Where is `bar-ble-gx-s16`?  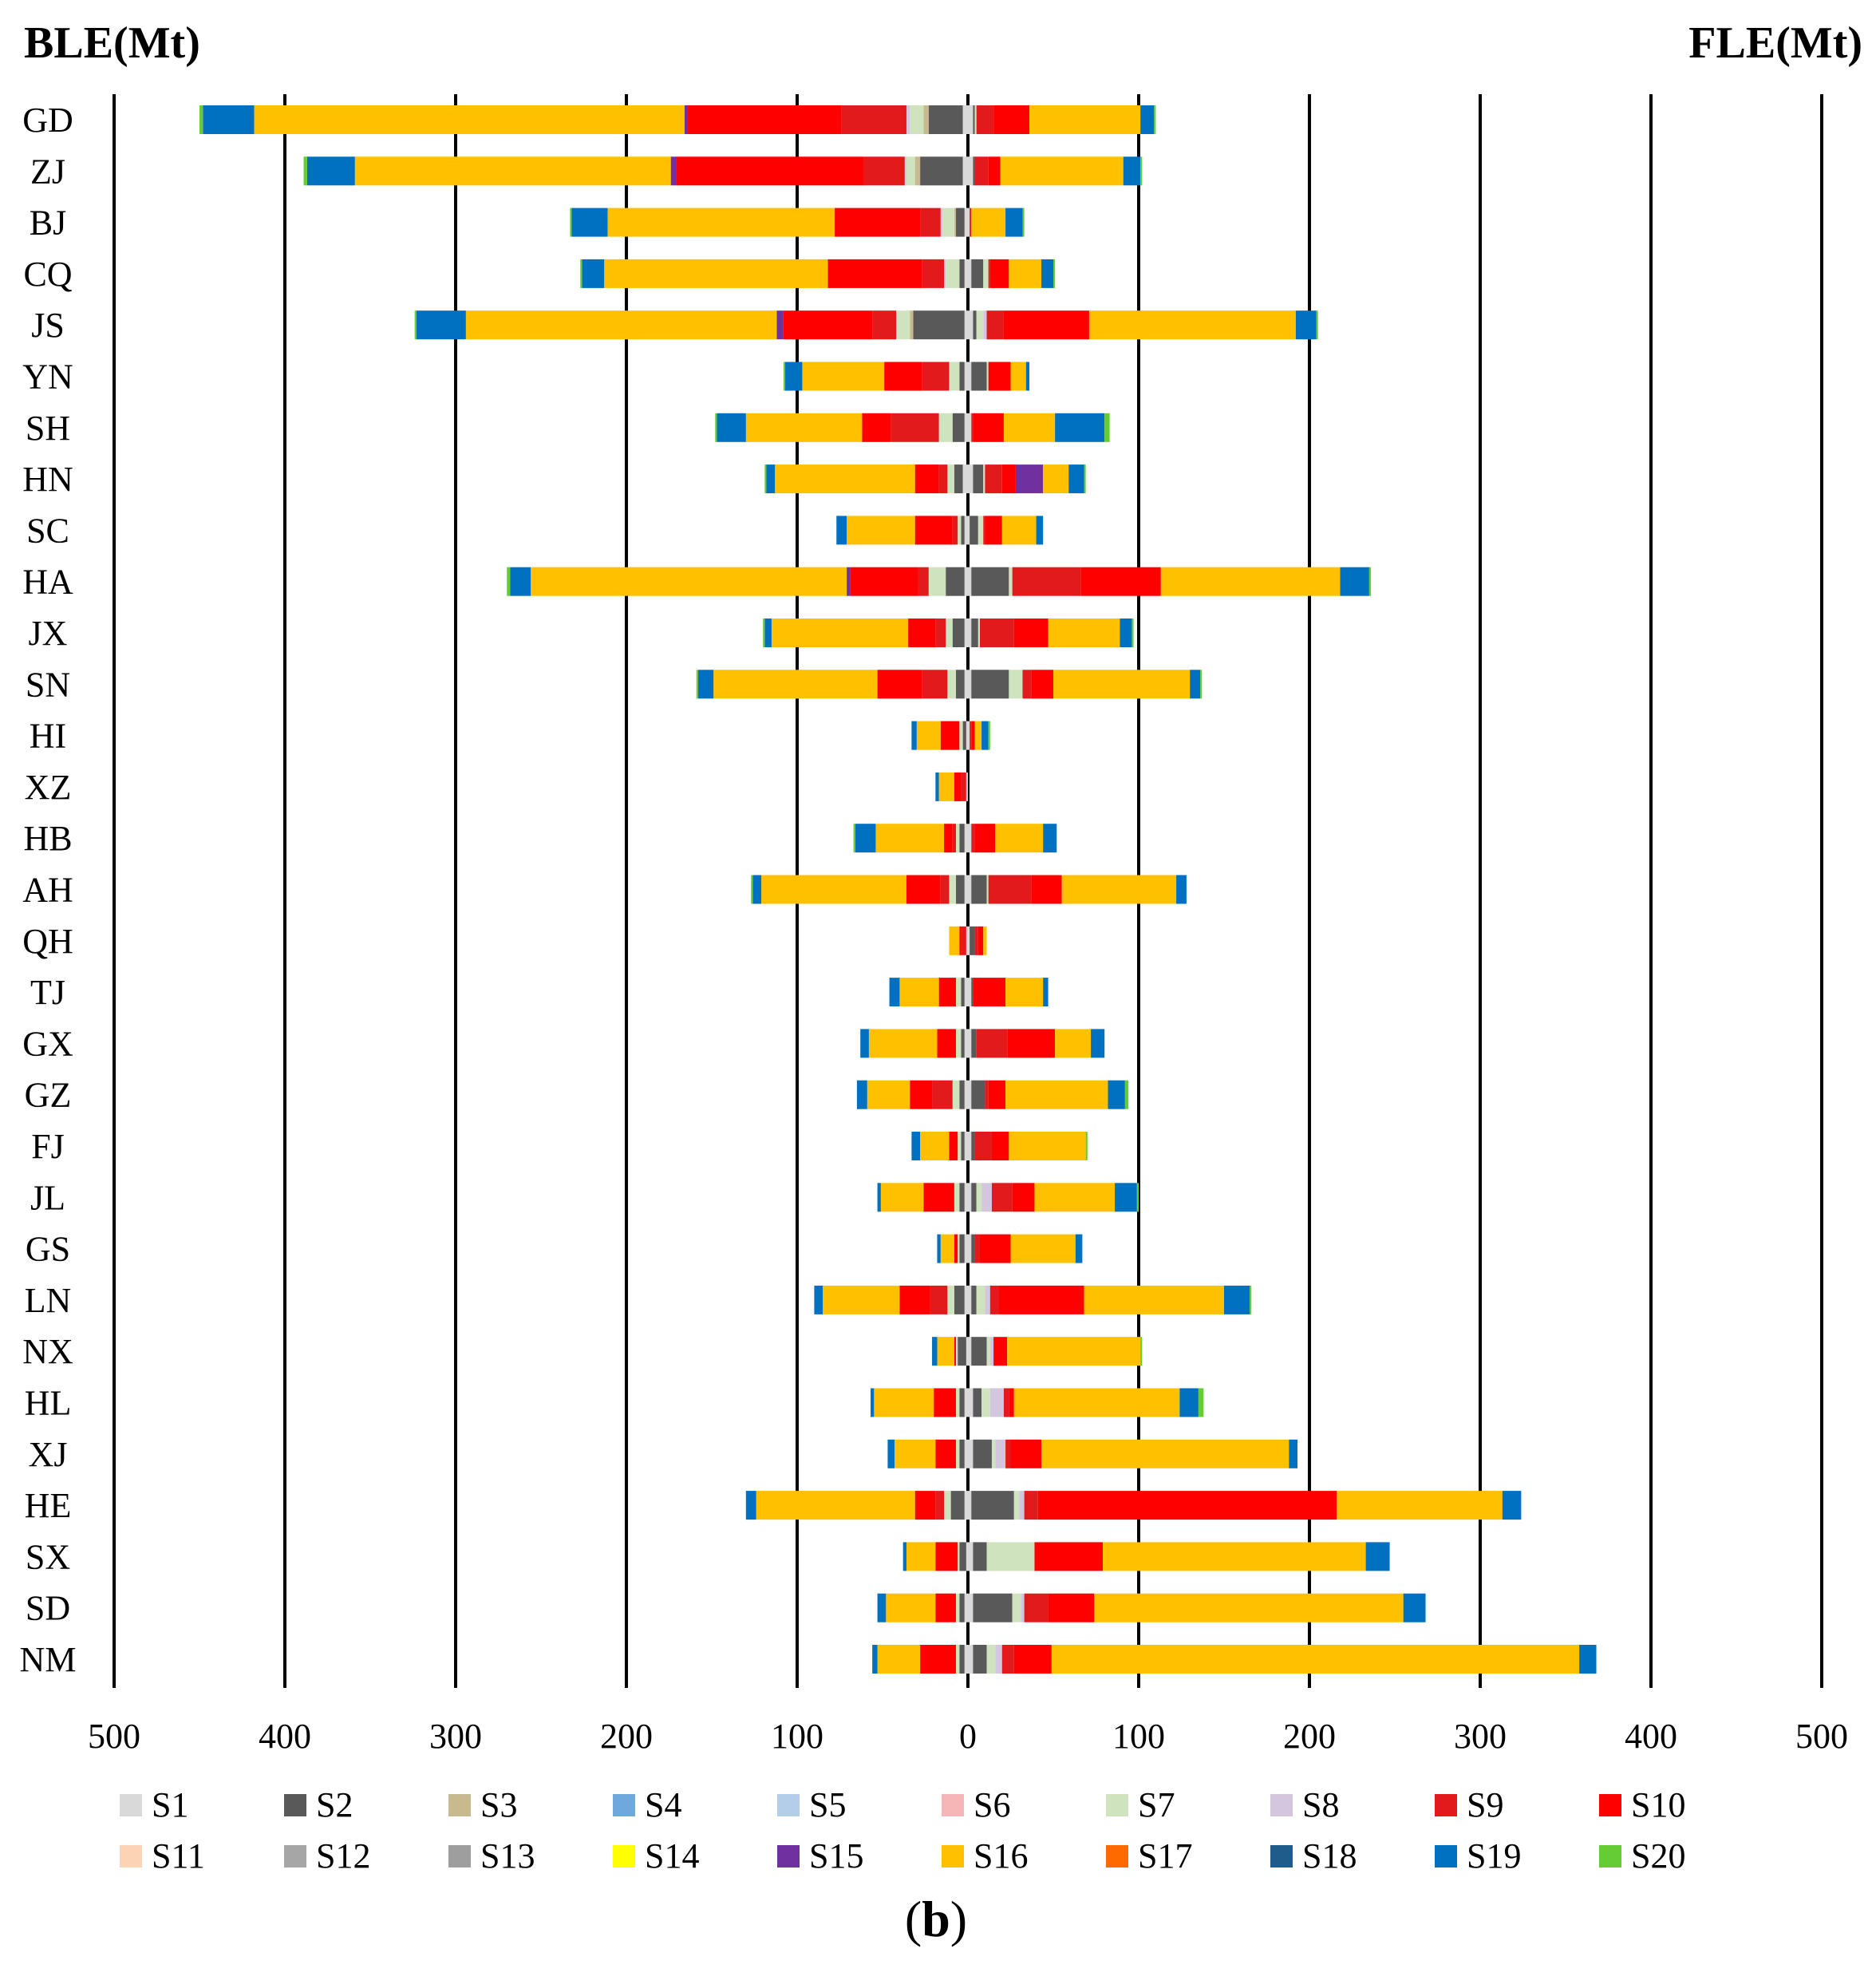
bar-ble-gx-s16 is located at coordinates (903, 1043).